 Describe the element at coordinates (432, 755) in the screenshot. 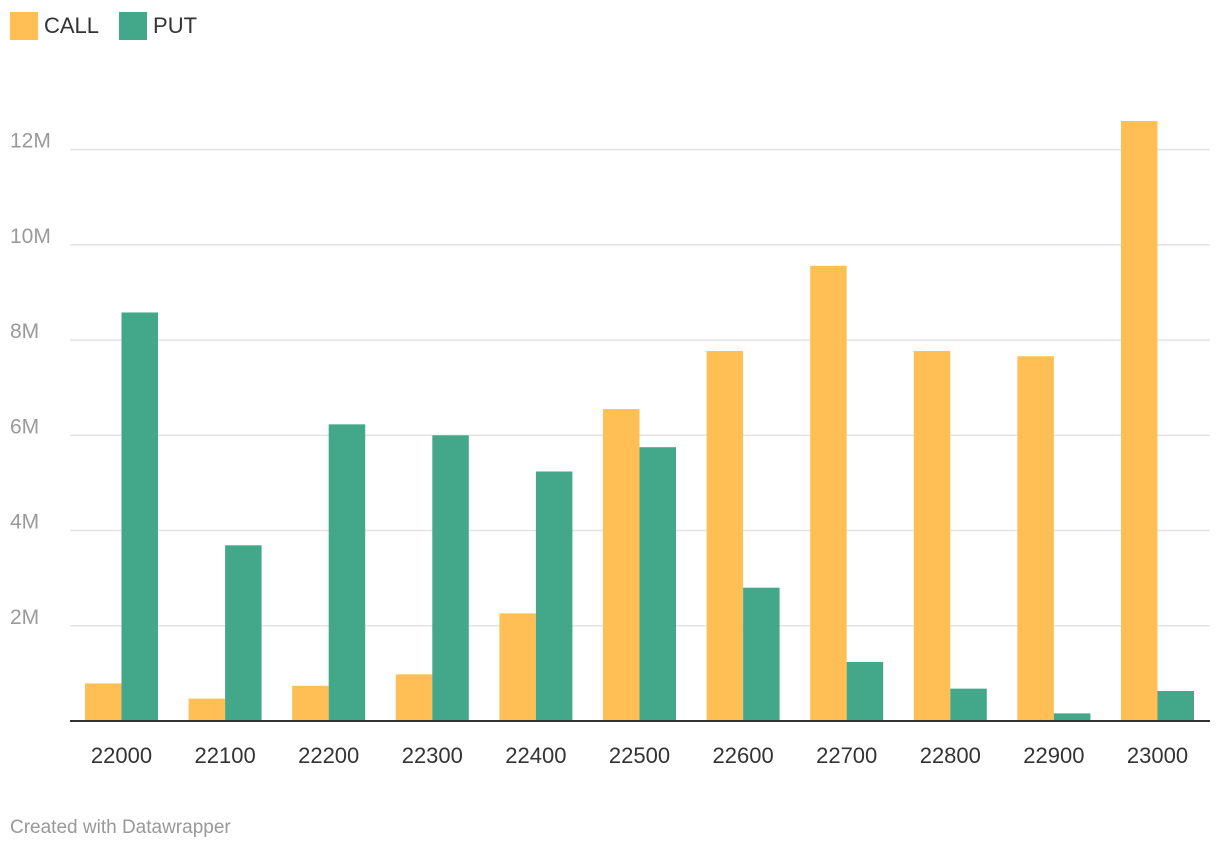

I see `x-tick-label: 22300` at that location.